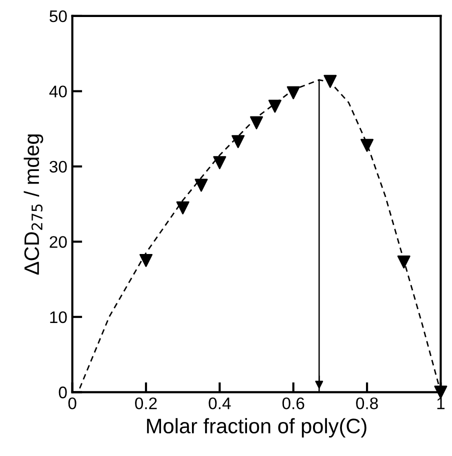  What do you see at coordinates (441, 404) in the screenshot?
I see `x-tick-label: 1` at bounding box center [441, 404].